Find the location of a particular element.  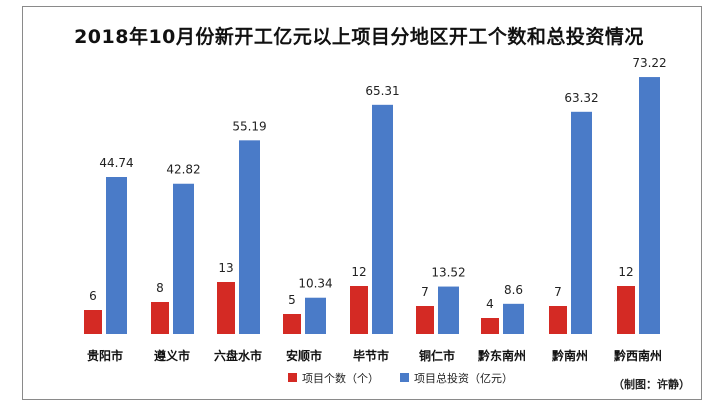

category-label-5: 铜仁市 is located at coordinates (437, 355).